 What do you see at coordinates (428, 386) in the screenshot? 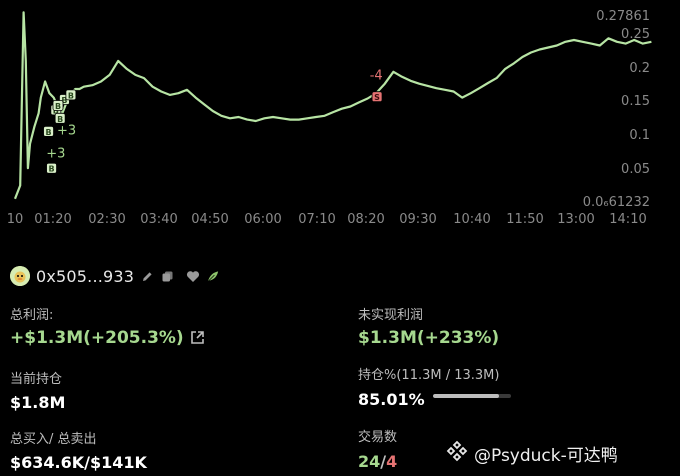
I see `holding-pct-stat: 持仓%(11.3M / 13.3M) 85.01%` at bounding box center [428, 386].